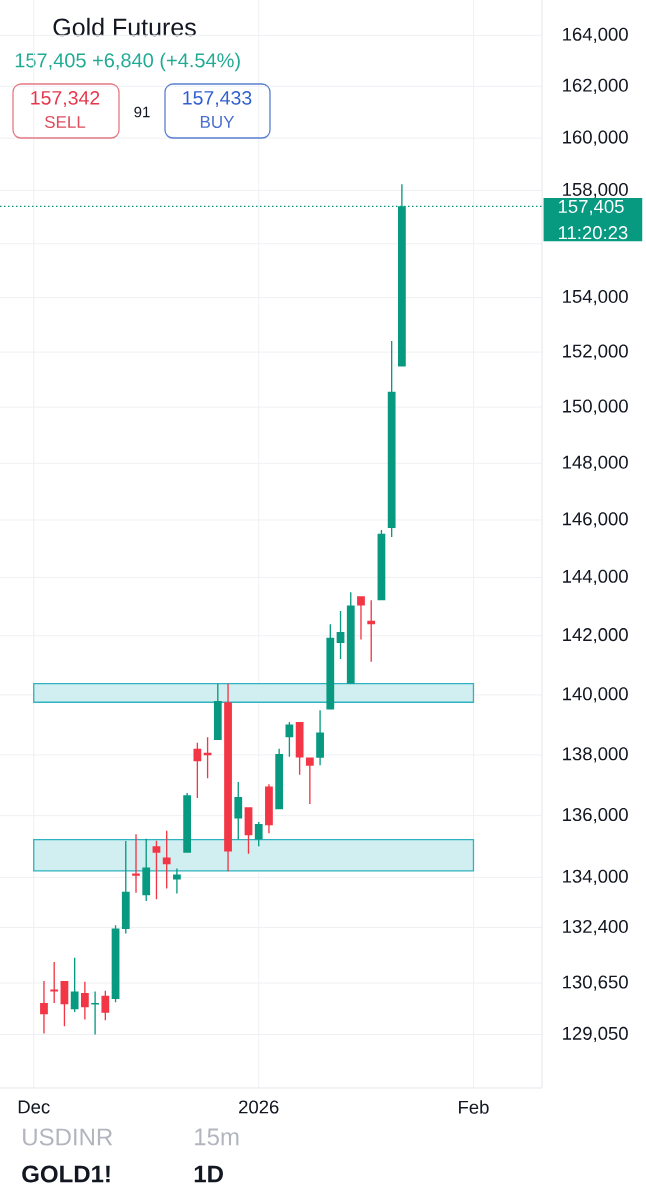 The height and width of the screenshot is (1200, 646). What do you see at coordinates (595, 297) in the screenshot?
I see `y-tick-label: 154,000` at bounding box center [595, 297].